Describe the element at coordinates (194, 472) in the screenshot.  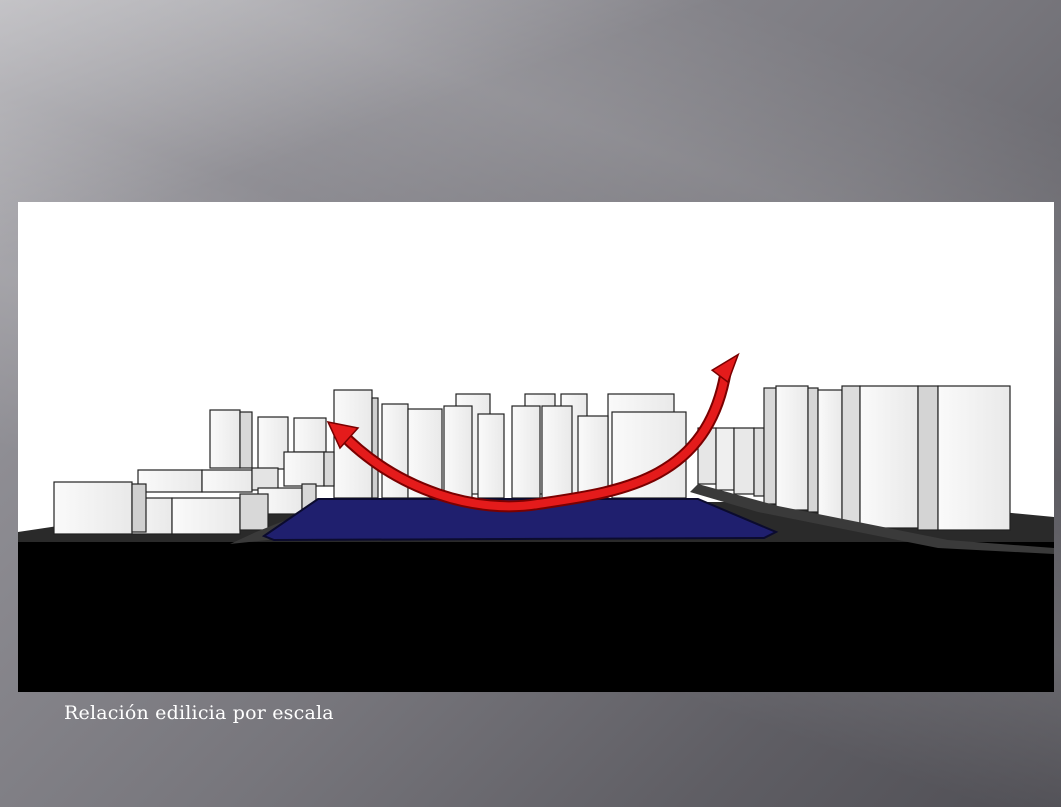
I see `left-buildings` at that location.